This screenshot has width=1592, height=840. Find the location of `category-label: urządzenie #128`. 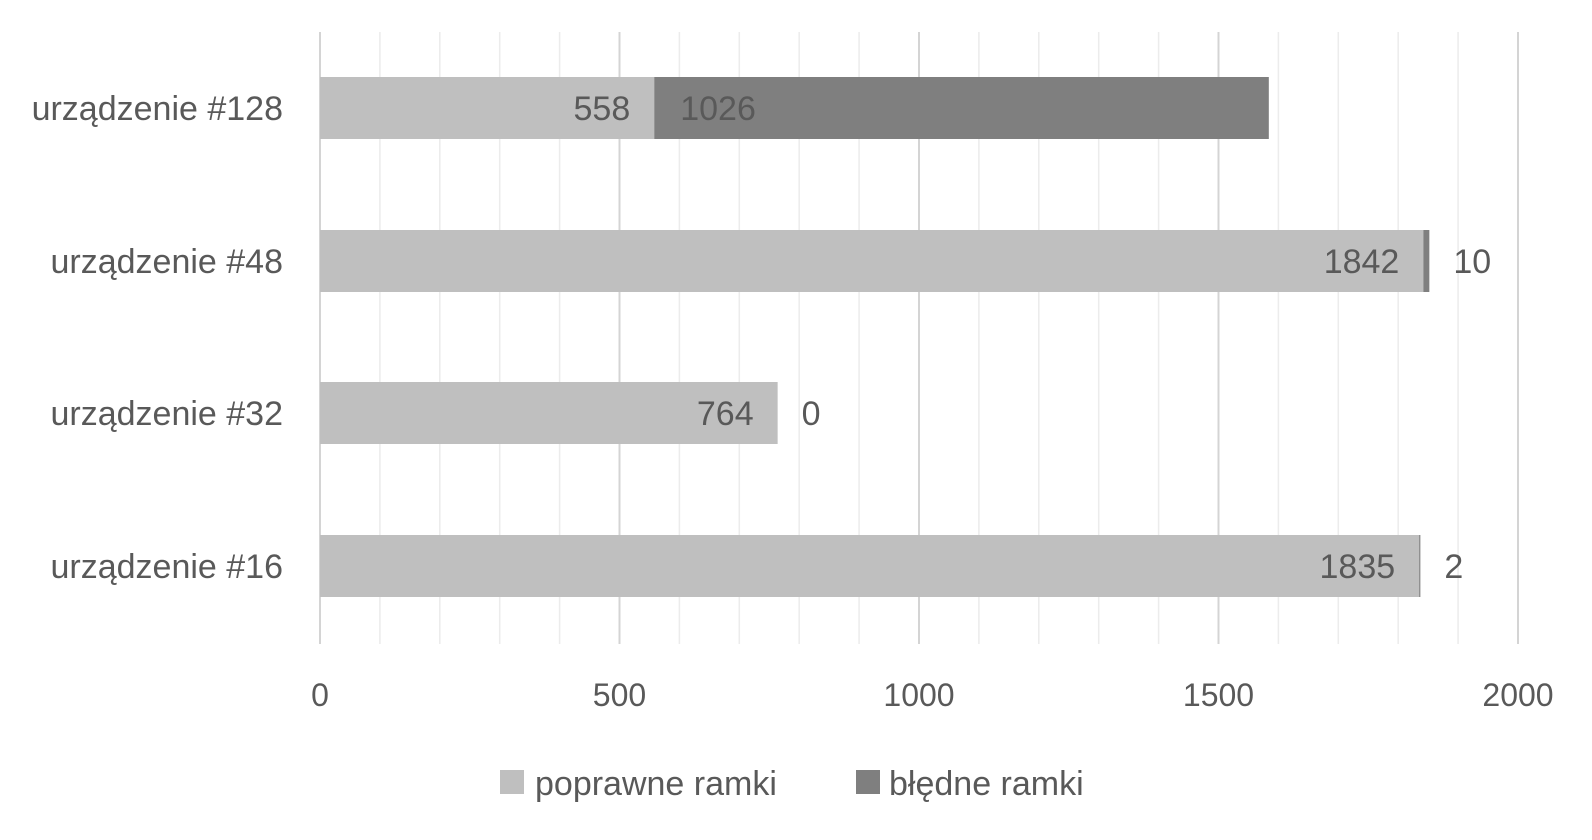

category-label: urządzenie #128 is located at coordinates (157, 109).